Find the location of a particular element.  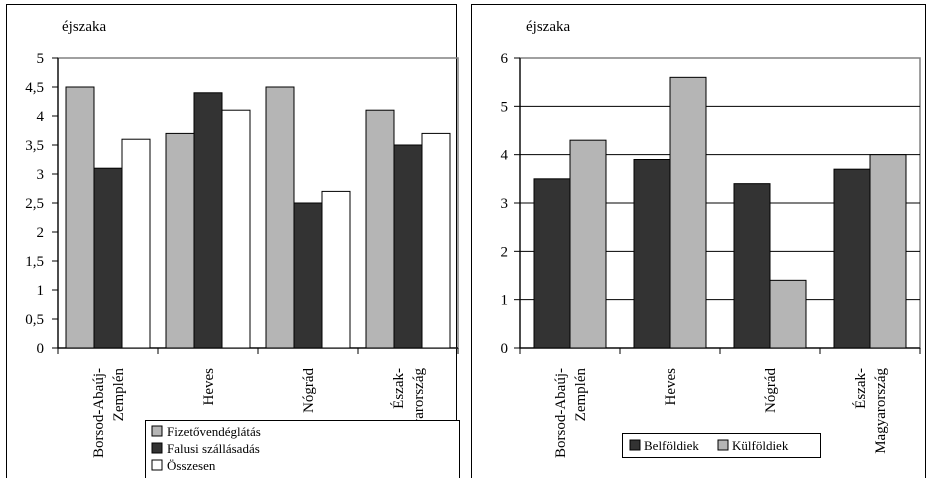

chart-1-y-tick-label: 5 is located at coordinates (41, 59).